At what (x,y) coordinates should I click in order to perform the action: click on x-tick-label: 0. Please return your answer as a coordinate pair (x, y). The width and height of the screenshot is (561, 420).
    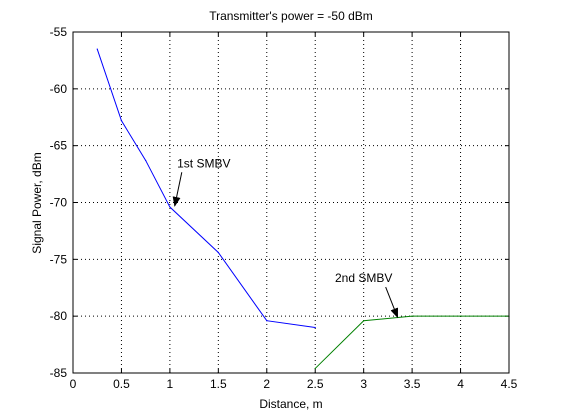
    Looking at the image, I should click on (73, 384).